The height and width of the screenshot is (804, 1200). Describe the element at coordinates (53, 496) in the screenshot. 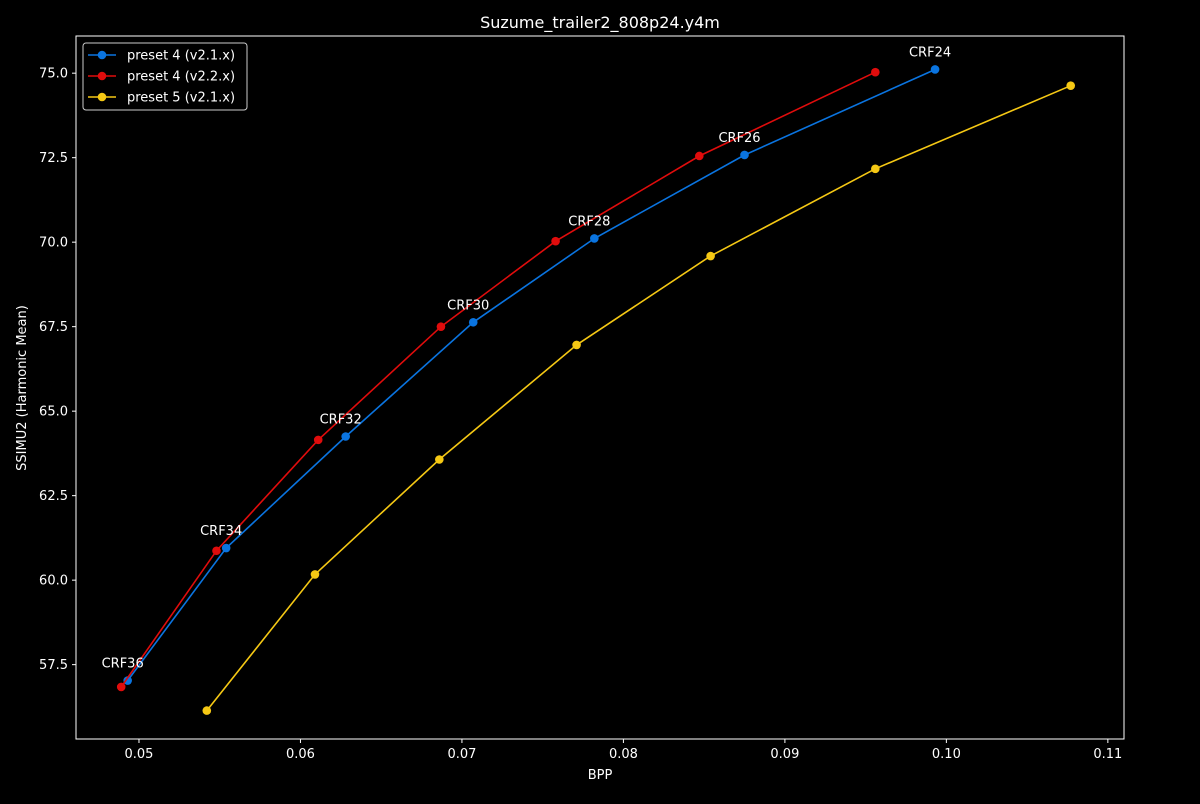

I see `y-tick-label: 62.5` at that location.